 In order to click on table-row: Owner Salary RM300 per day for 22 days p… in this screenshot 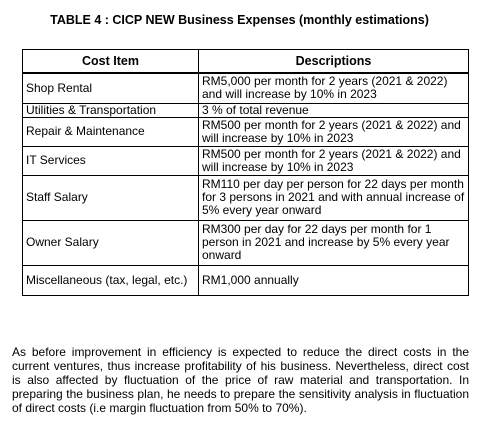, I will do `click(245, 242)`.